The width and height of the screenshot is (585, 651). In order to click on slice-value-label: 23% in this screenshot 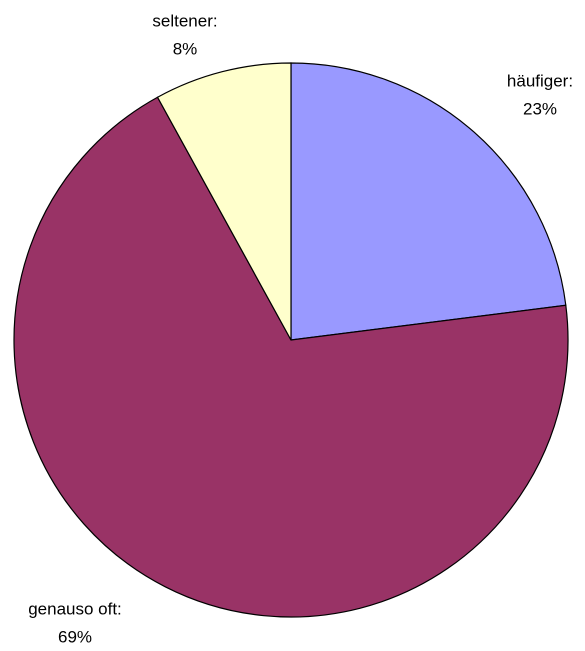, I will do `click(540, 108)`.